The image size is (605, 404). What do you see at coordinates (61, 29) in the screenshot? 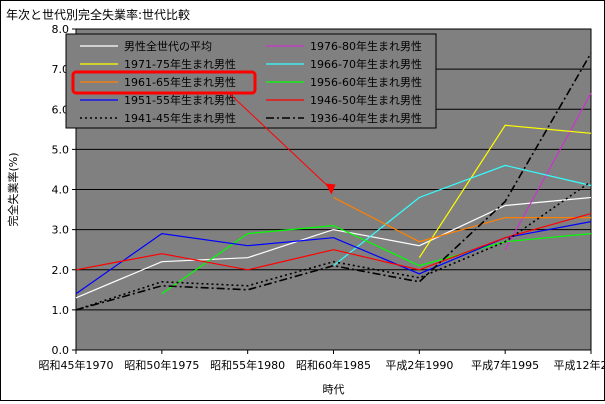
I see `y-tick-label: 8.0` at bounding box center [61, 29].